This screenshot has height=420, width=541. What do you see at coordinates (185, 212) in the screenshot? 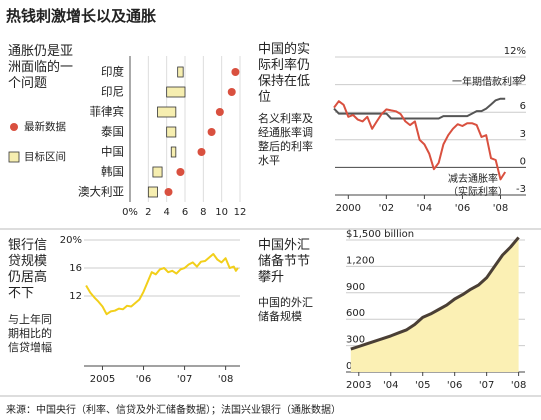
I see `x-tick-label: 6` at bounding box center [185, 212].